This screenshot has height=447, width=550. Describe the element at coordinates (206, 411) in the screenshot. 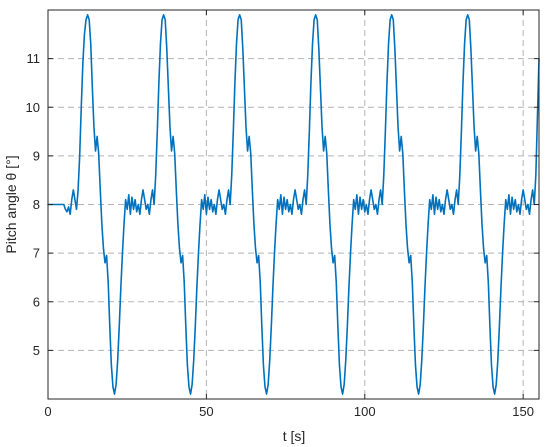

I see `x-tick-label: 50` at that location.